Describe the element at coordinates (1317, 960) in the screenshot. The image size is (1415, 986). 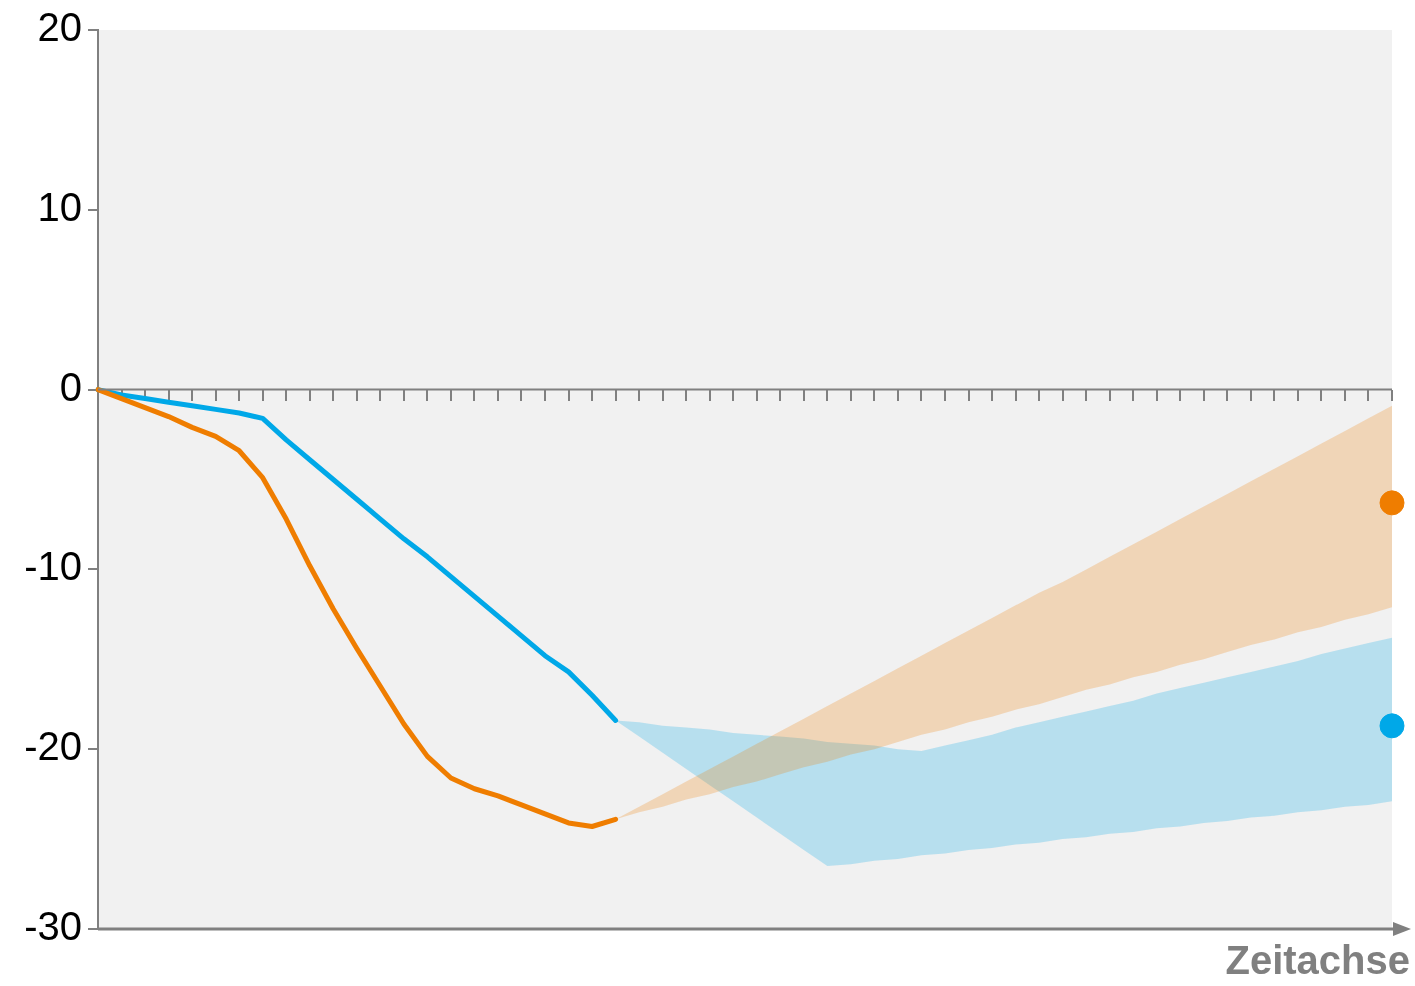
I see `x-axis-title: Zeitachse` at that location.